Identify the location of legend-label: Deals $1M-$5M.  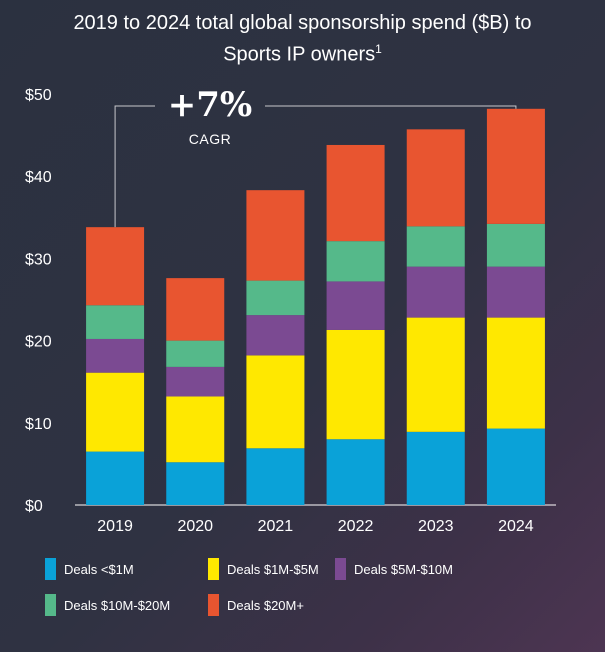
(273, 569).